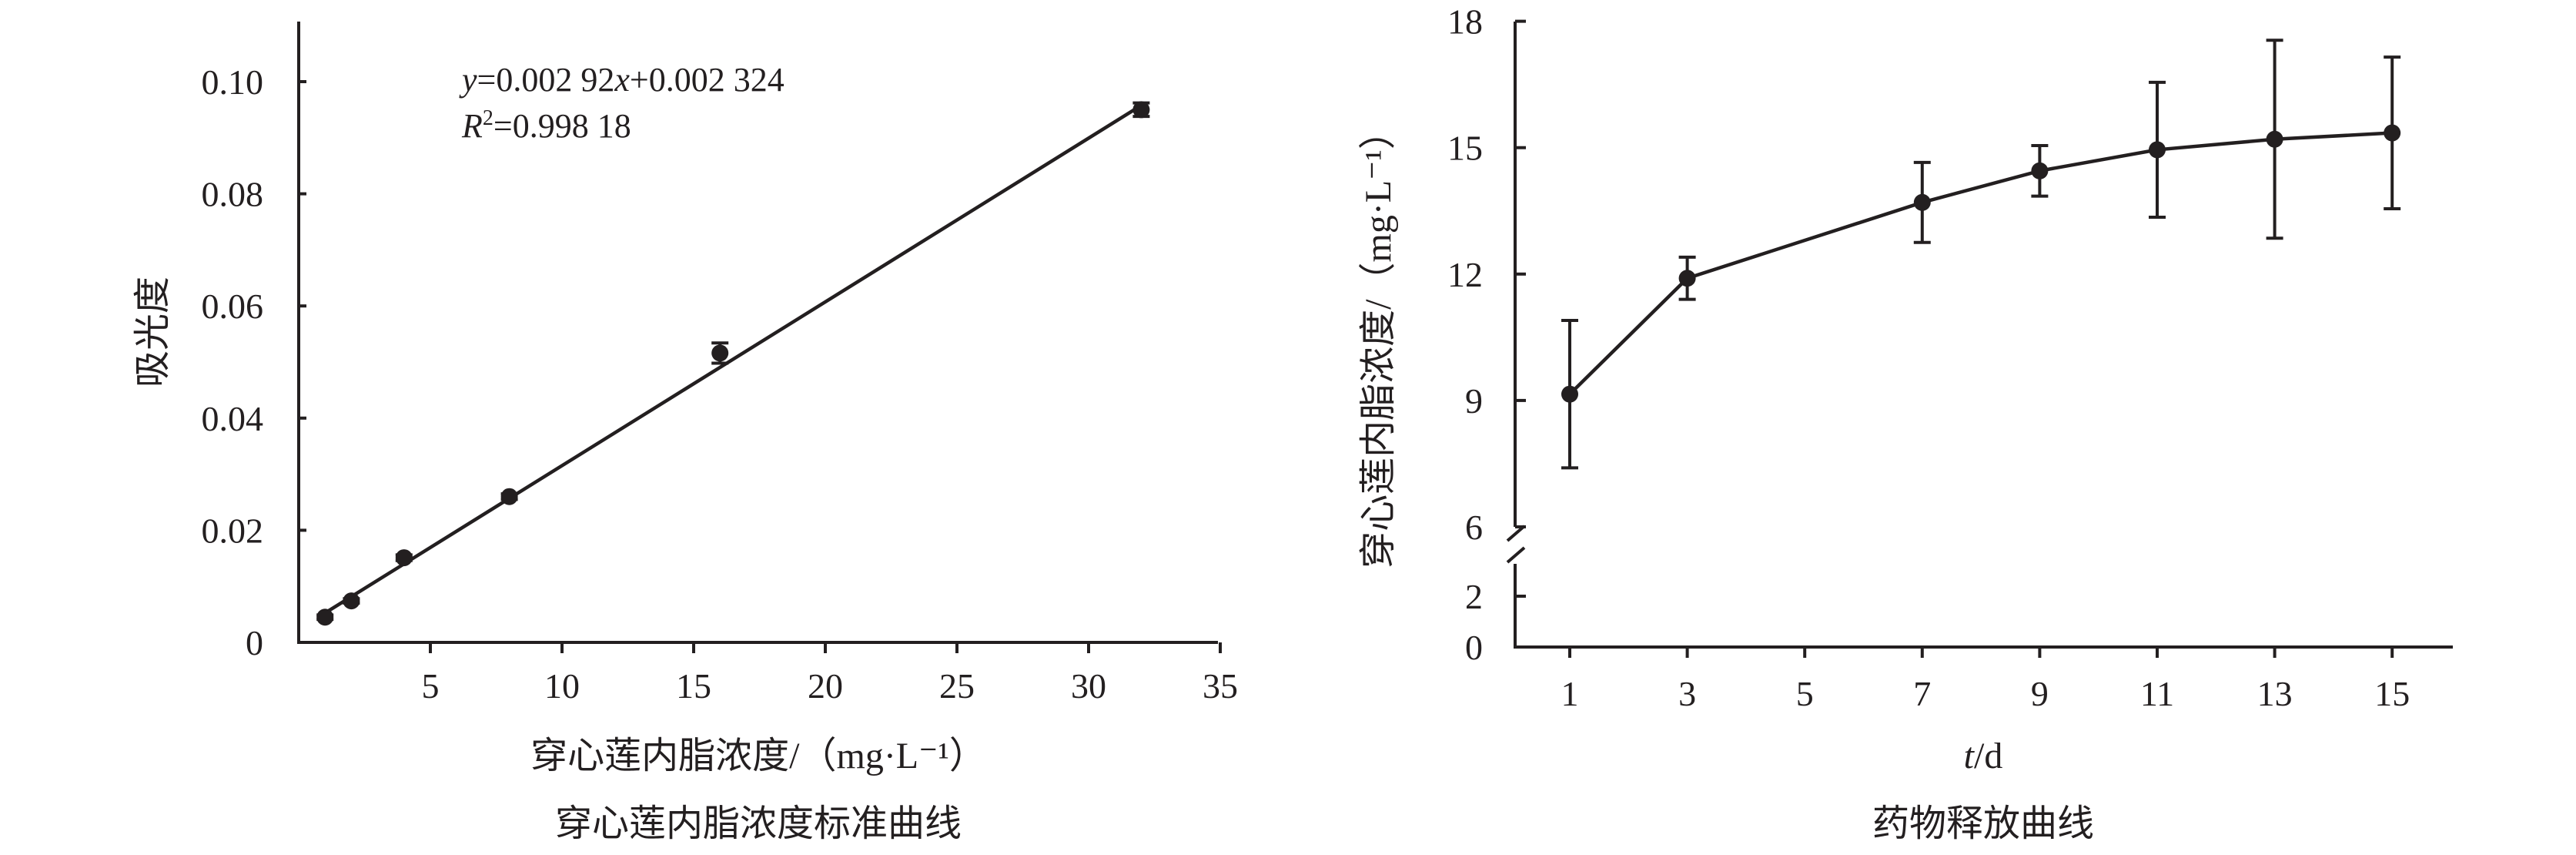 The image size is (2576, 855). I want to click on eq-y-var: y, so click(468, 80).